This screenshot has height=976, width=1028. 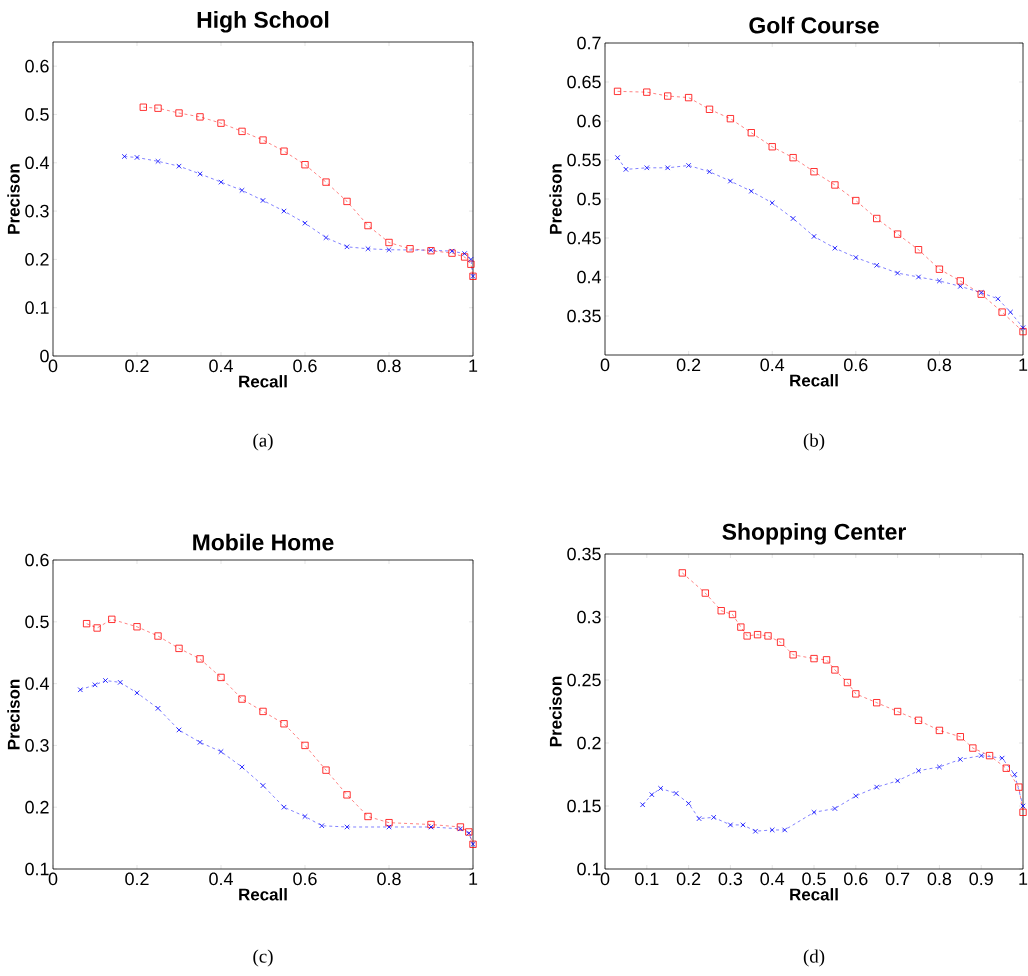 What do you see at coordinates (53, 366) in the screenshot?
I see `x-tick-label: 0` at bounding box center [53, 366].